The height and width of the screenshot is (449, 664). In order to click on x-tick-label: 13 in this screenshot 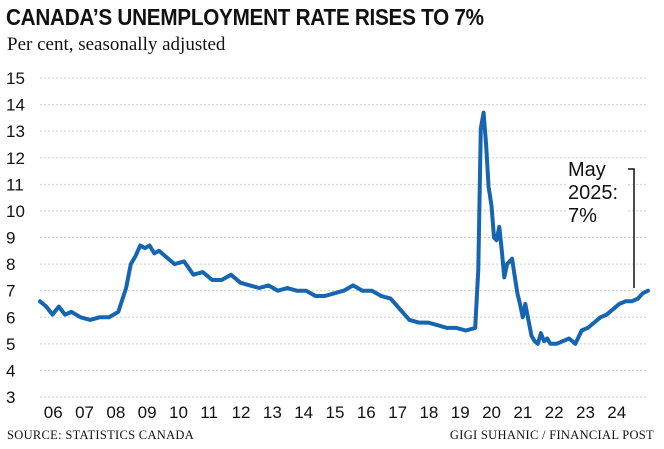, I will do `click(272, 412)`.